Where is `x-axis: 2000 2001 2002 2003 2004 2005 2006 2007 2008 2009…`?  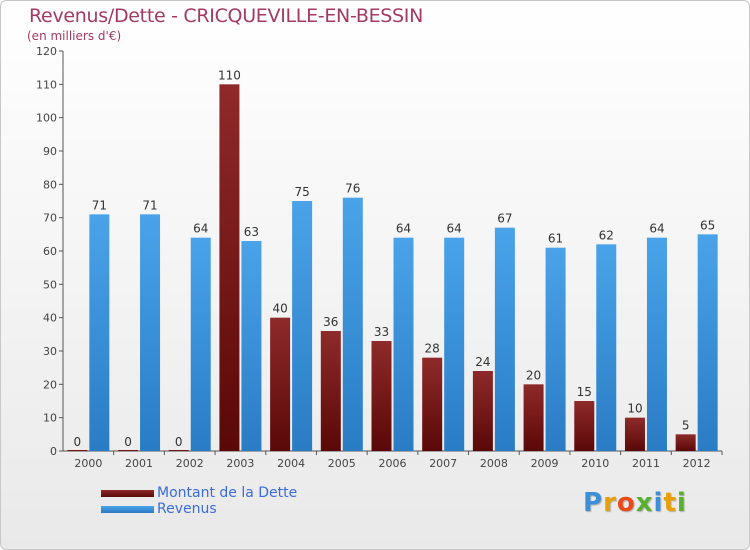
x-axis: 2000 2001 2002 2003 2004 2005 2006 2007 2008 2009… is located at coordinates (393, 460).